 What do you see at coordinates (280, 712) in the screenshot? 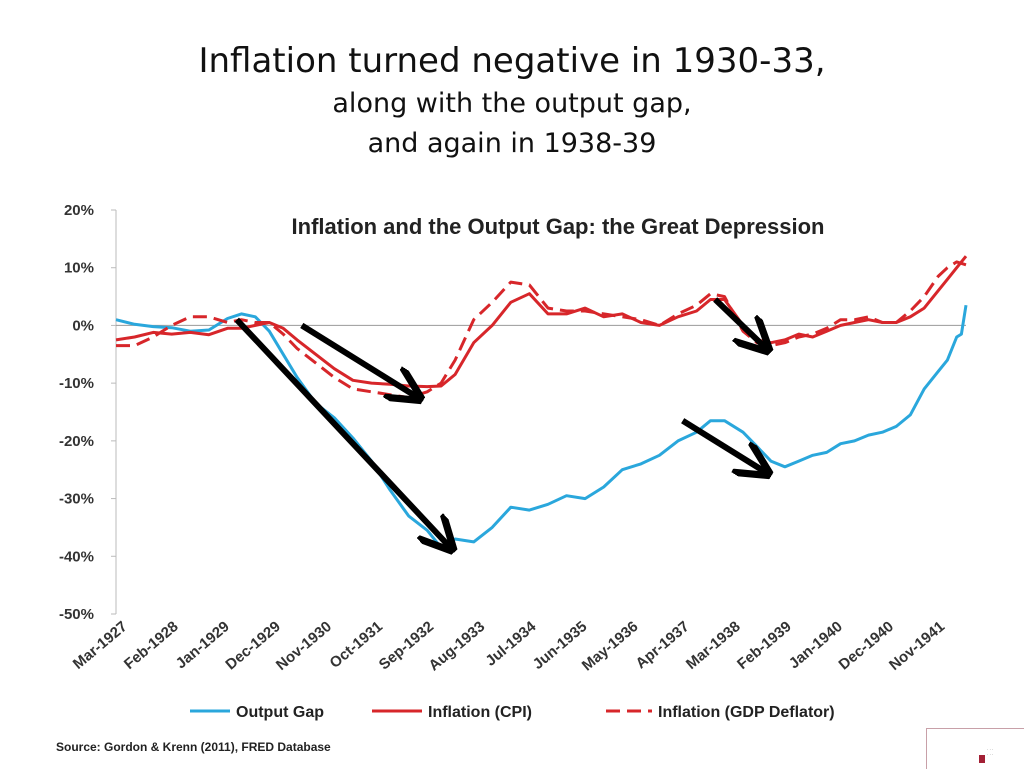
I see `legend-label: Output Gap` at bounding box center [280, 712].